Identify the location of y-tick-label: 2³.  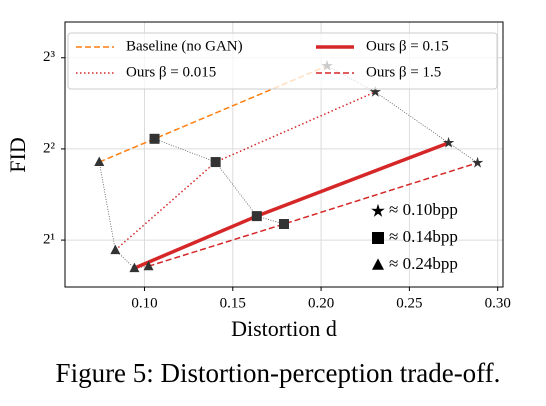
(49, 57).